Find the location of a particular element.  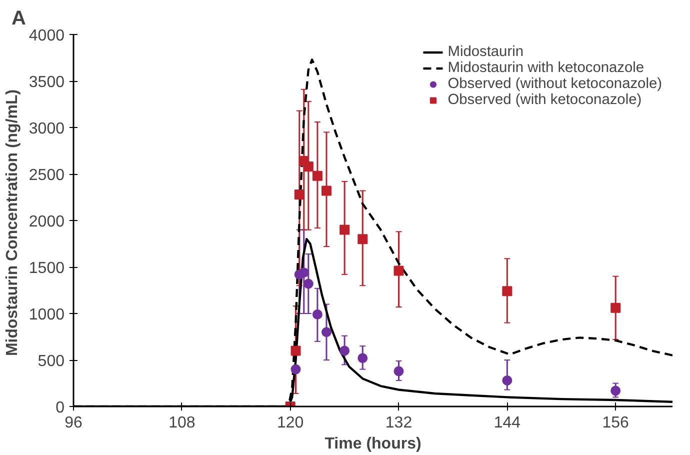

x-axis-title: Time (hours) is located at coordinates (373, 444).